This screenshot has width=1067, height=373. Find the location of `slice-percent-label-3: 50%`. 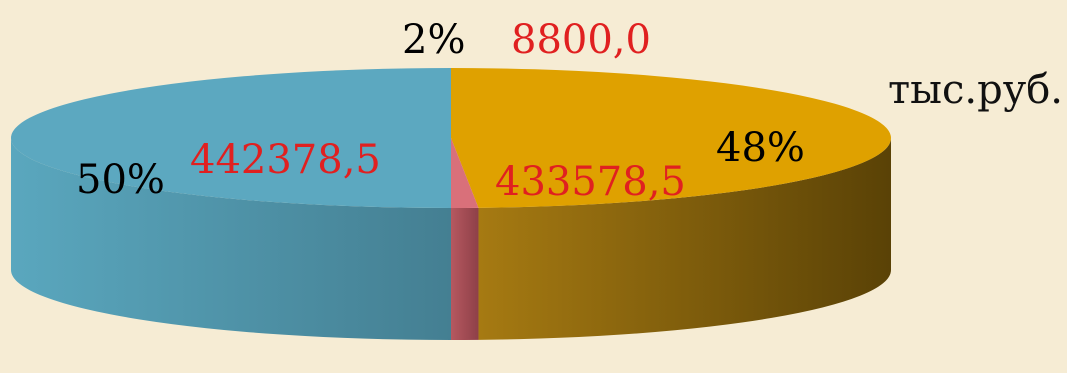

slice-percent-label-3: 50% is located at coordinates (120, 180).